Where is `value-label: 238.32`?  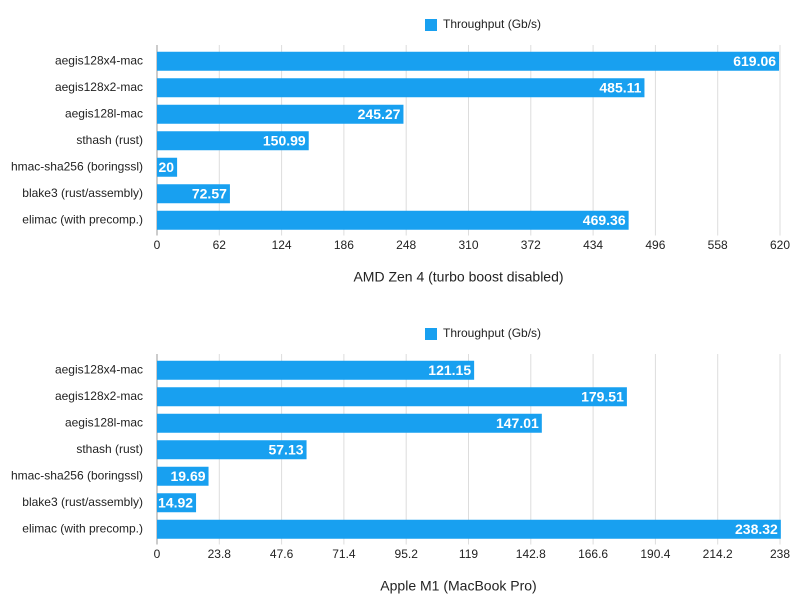
value-label: 238.32 is located at coordinates (756, 529).